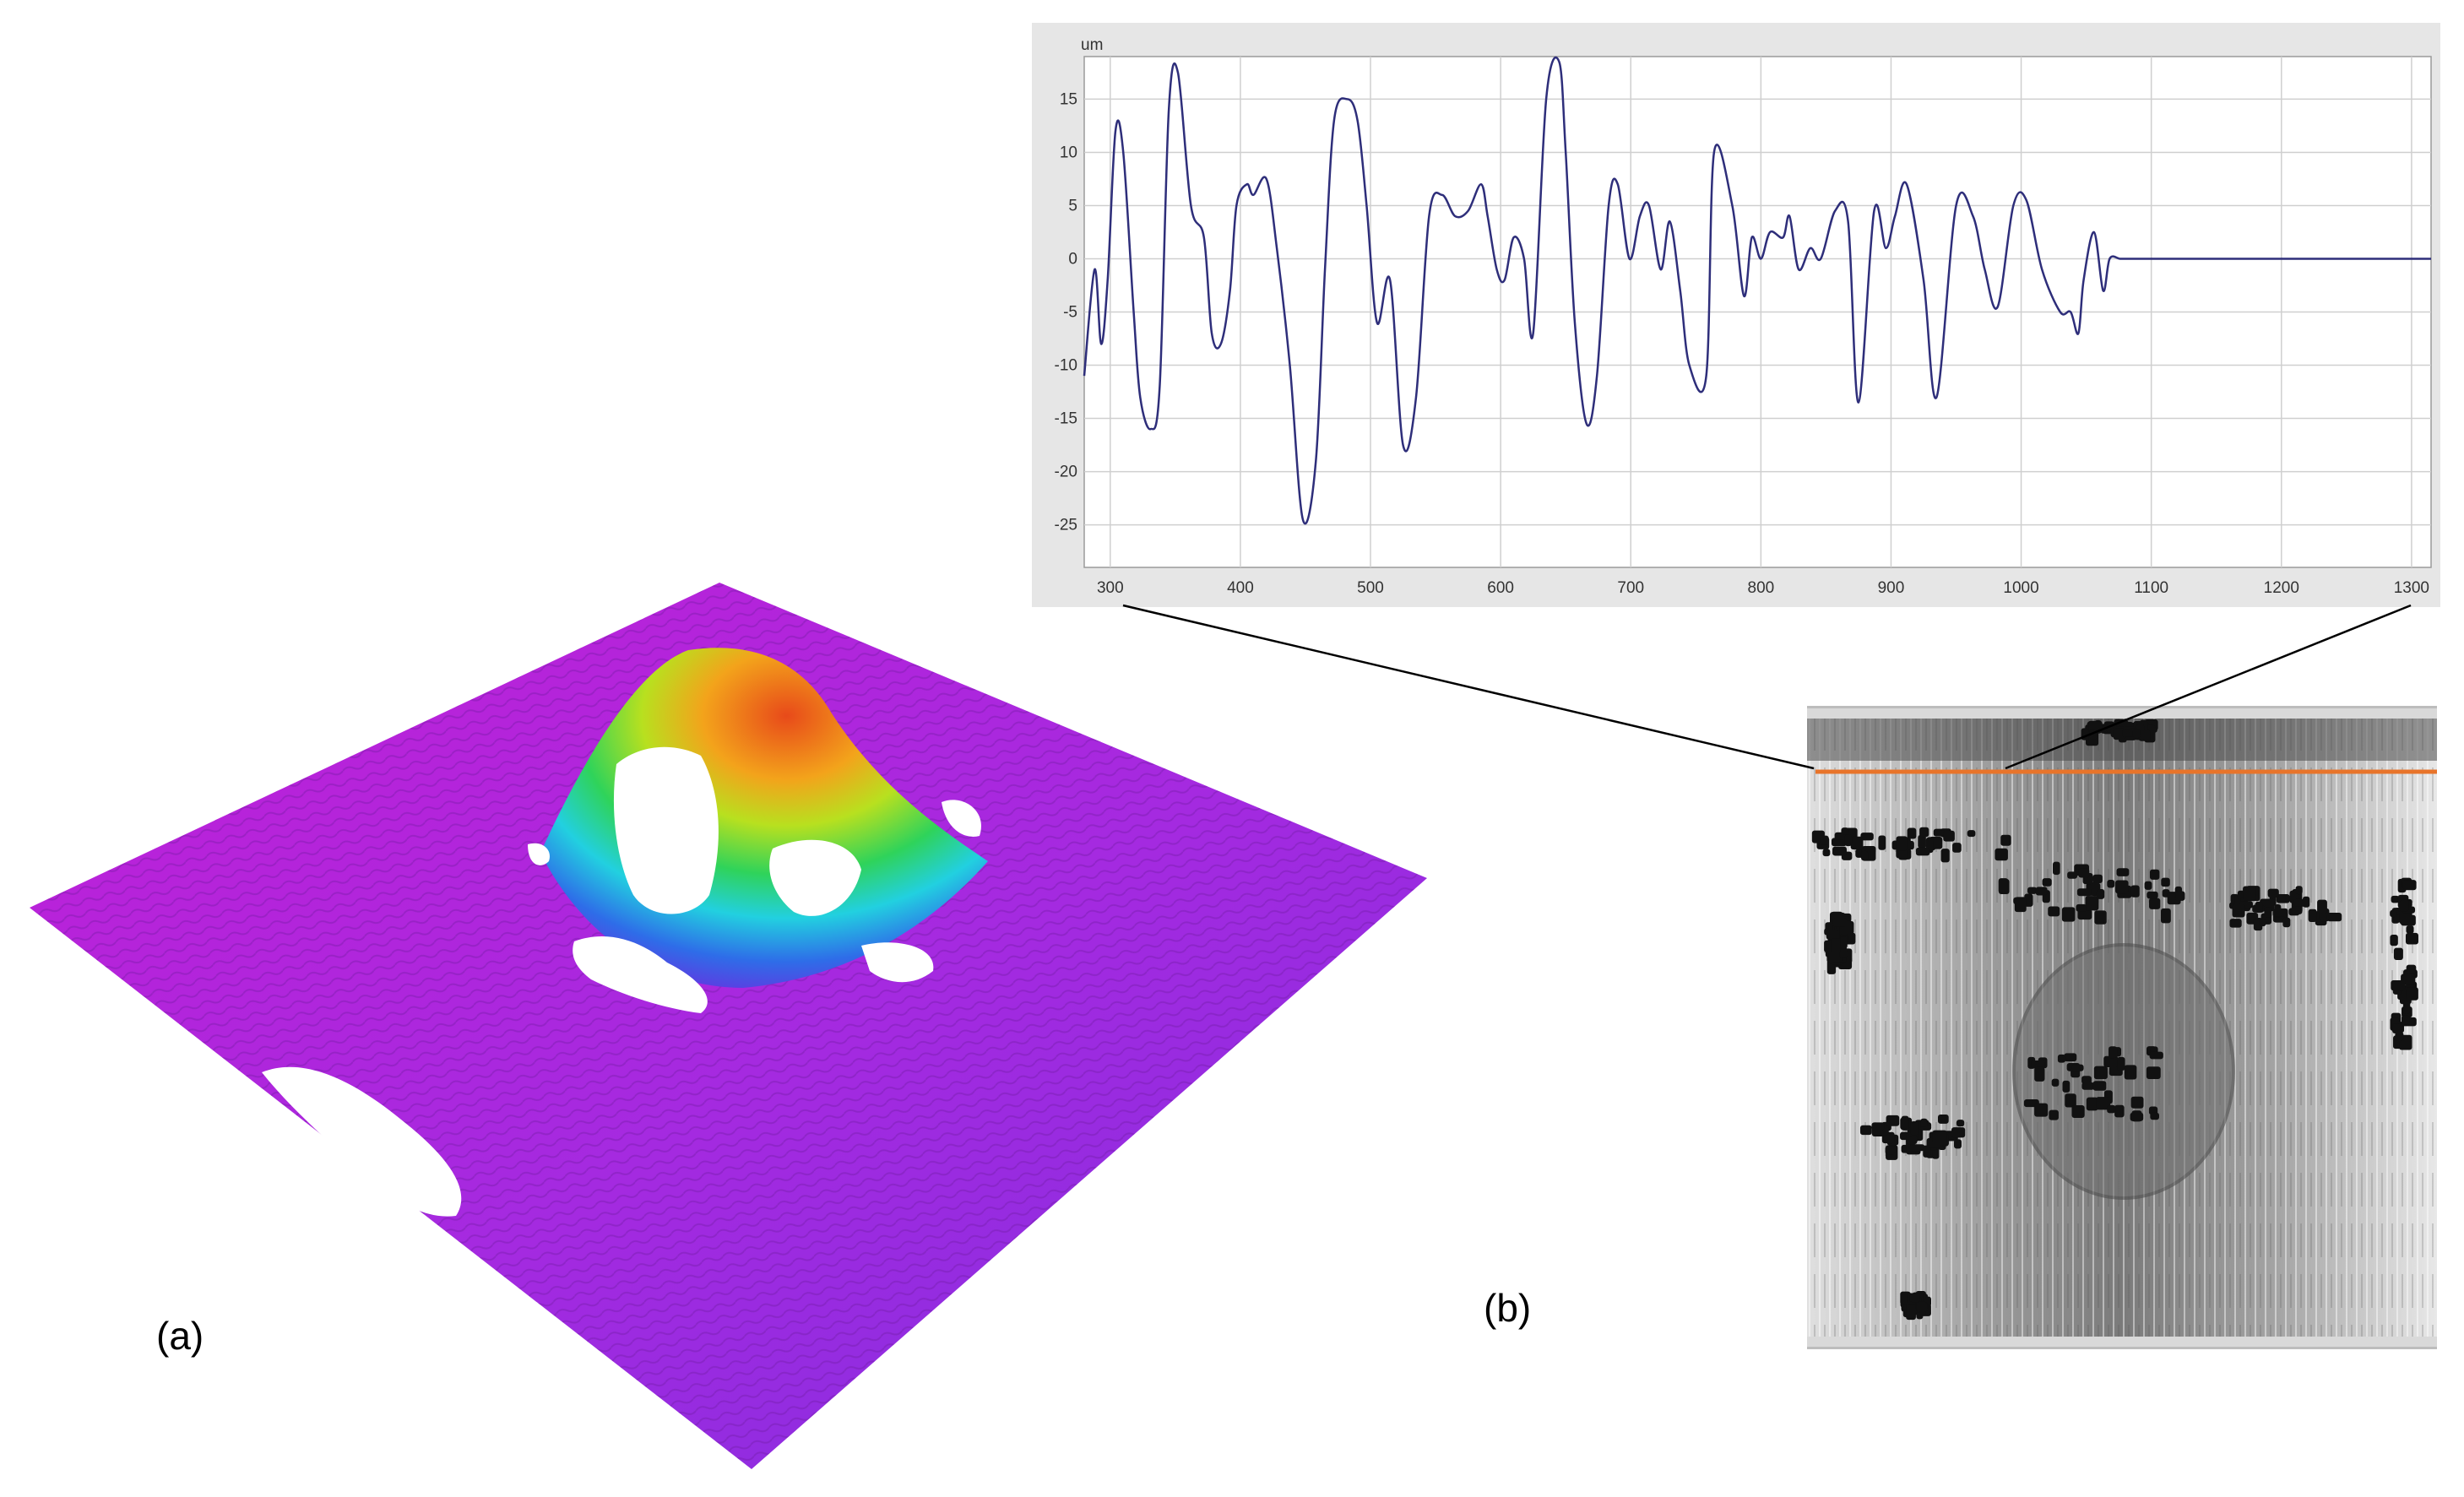 The image size is (2464, 1497). What do you see at coordinates (1500, 588) in the screenshot?
I see `x-tick-label: 600` at bounding box center [1500, 588].